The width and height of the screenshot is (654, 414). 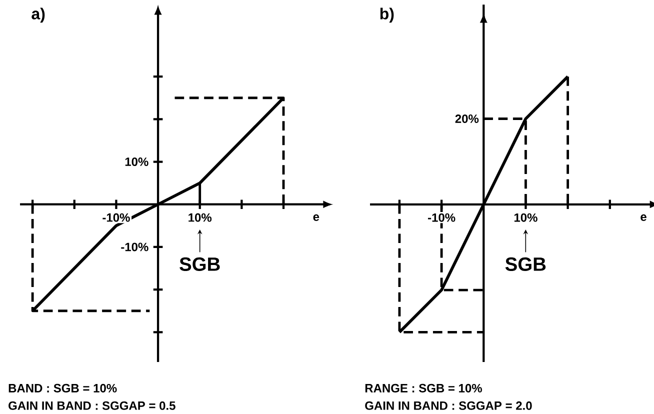 I want to click on text: BAND : SGB = 10%, so click(x=62, y=388).